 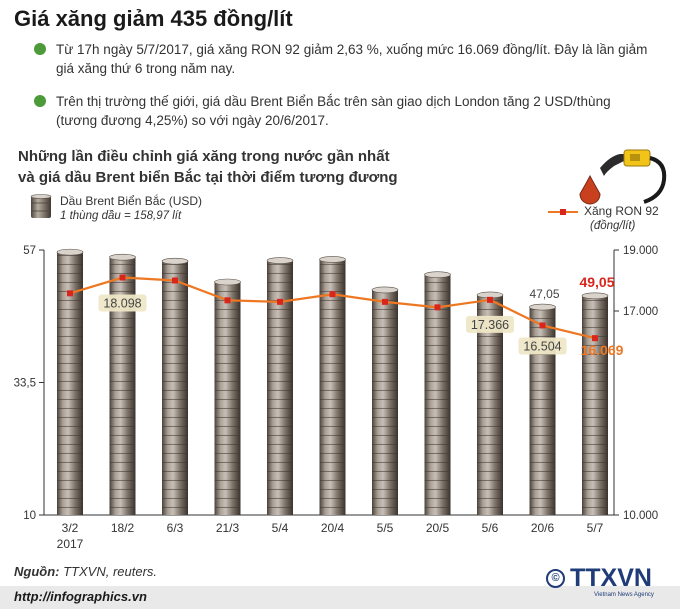 What do you see at coordinates (490, 528) in the screenshot?
I see `x-tick-label: 5/6` at bounding box center [490, 528].